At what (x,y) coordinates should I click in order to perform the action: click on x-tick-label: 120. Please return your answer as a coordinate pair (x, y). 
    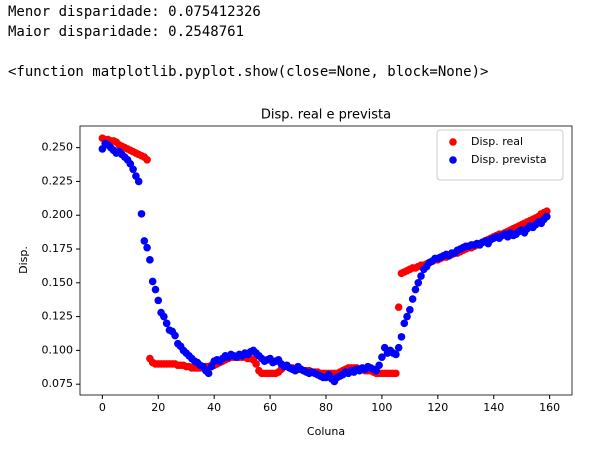
    Looking at the image, I should click on (437, 407).